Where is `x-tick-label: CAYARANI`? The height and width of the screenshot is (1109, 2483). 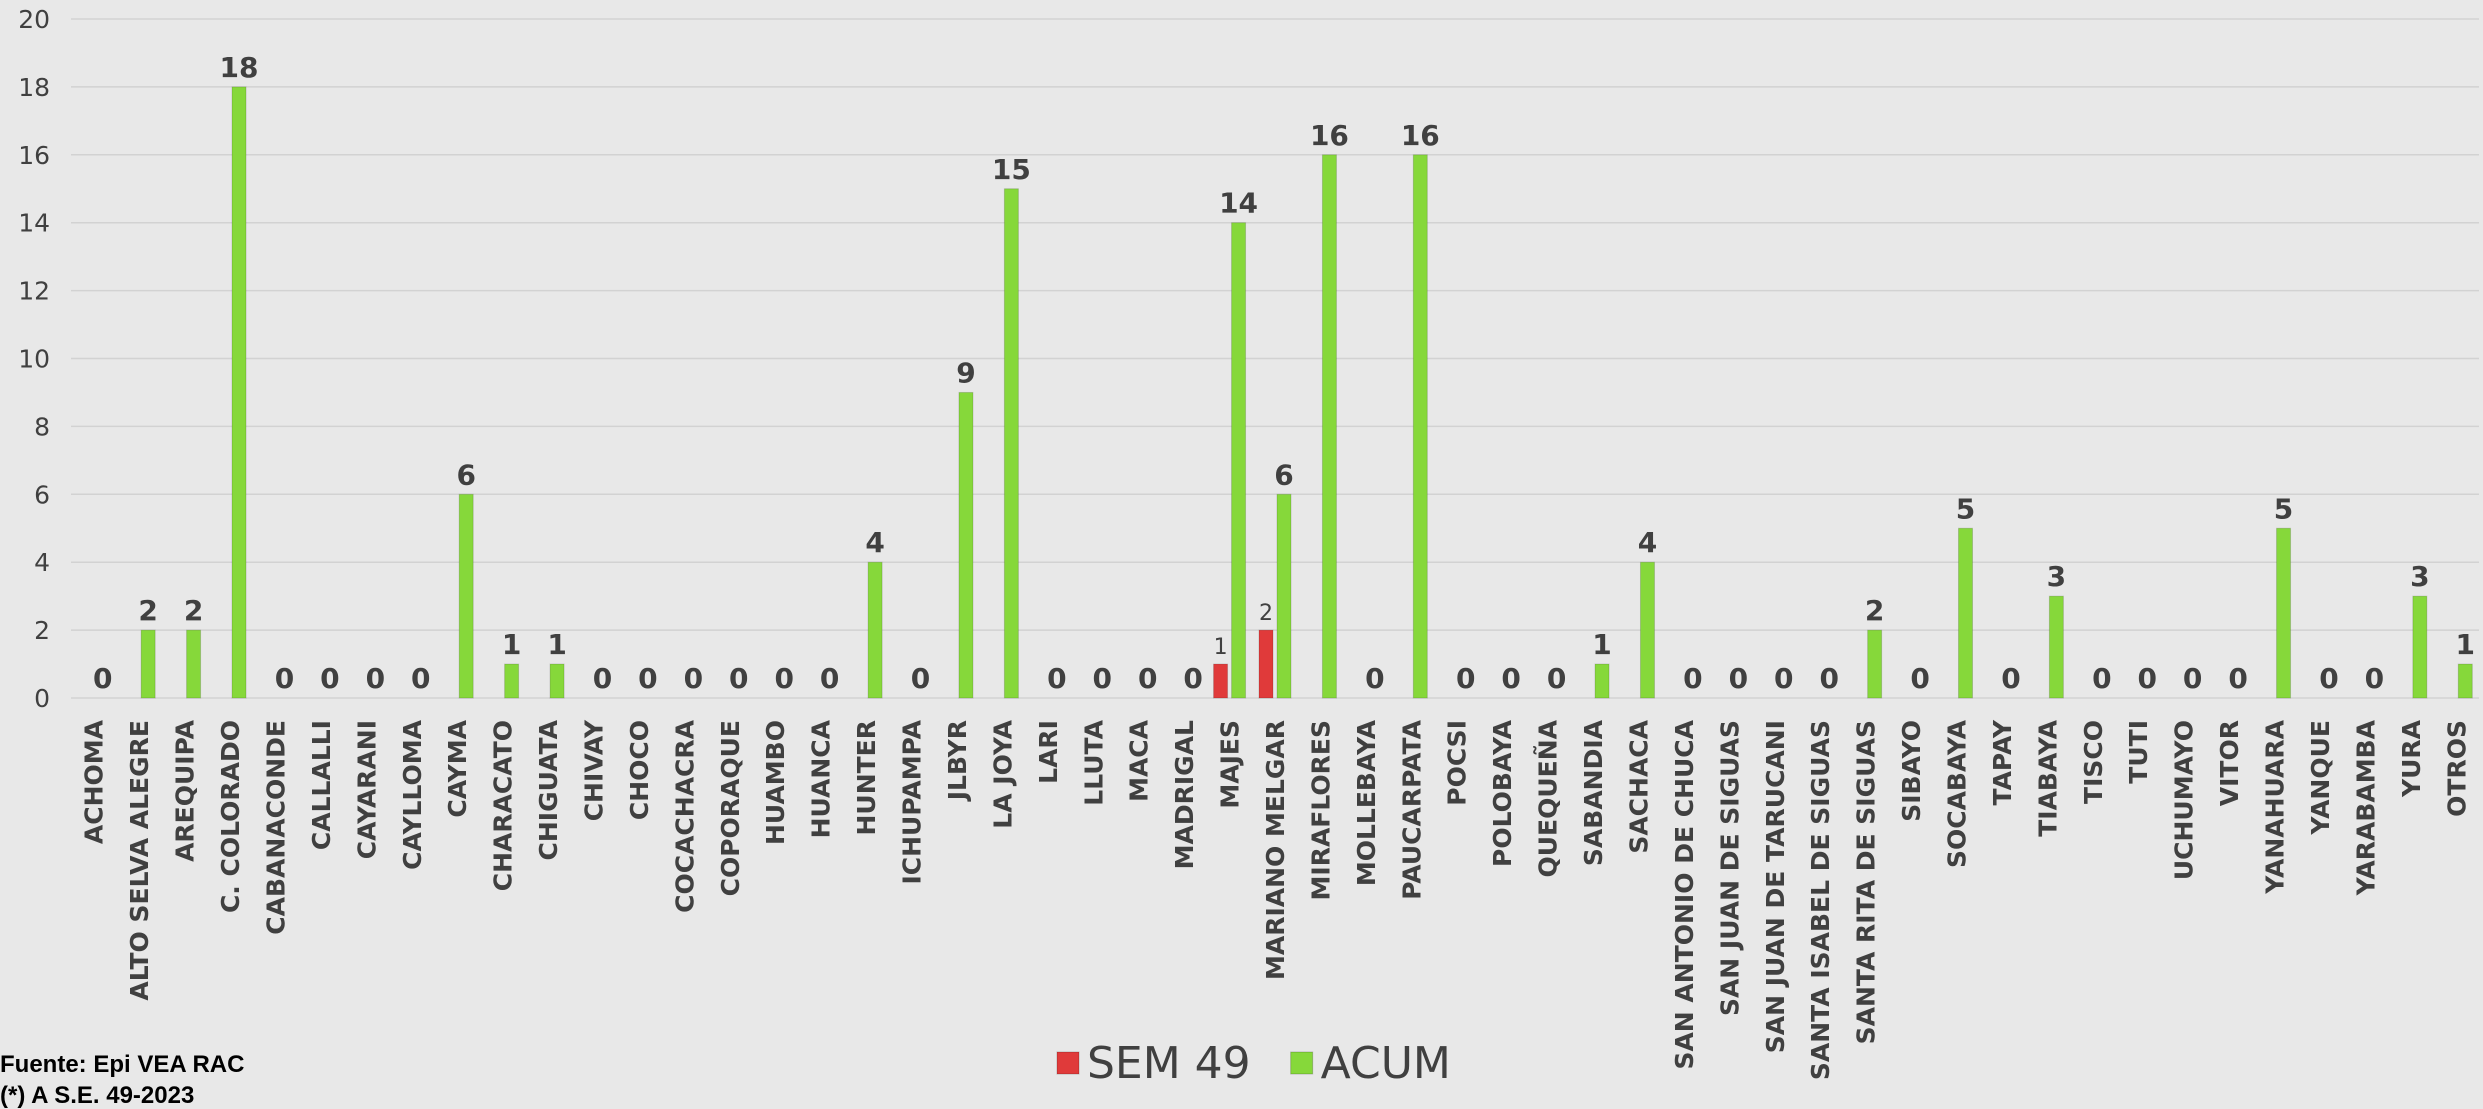
x-tick-label: CAYARANI is located at coordinates (366, 789).